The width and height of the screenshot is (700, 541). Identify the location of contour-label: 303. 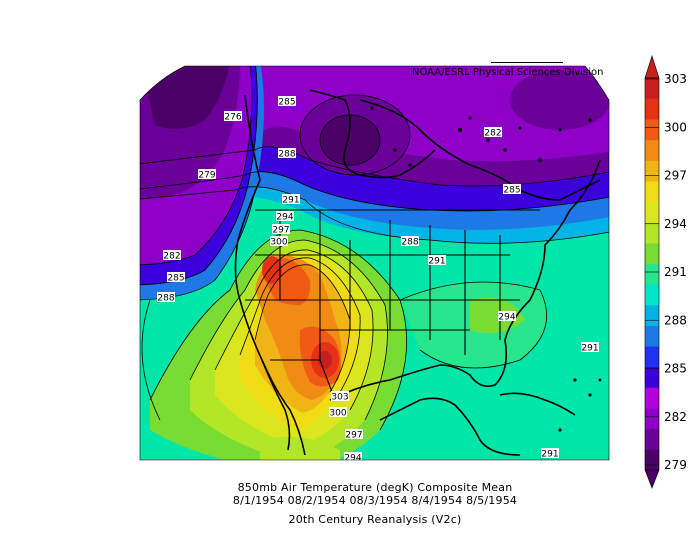
(339, 397).